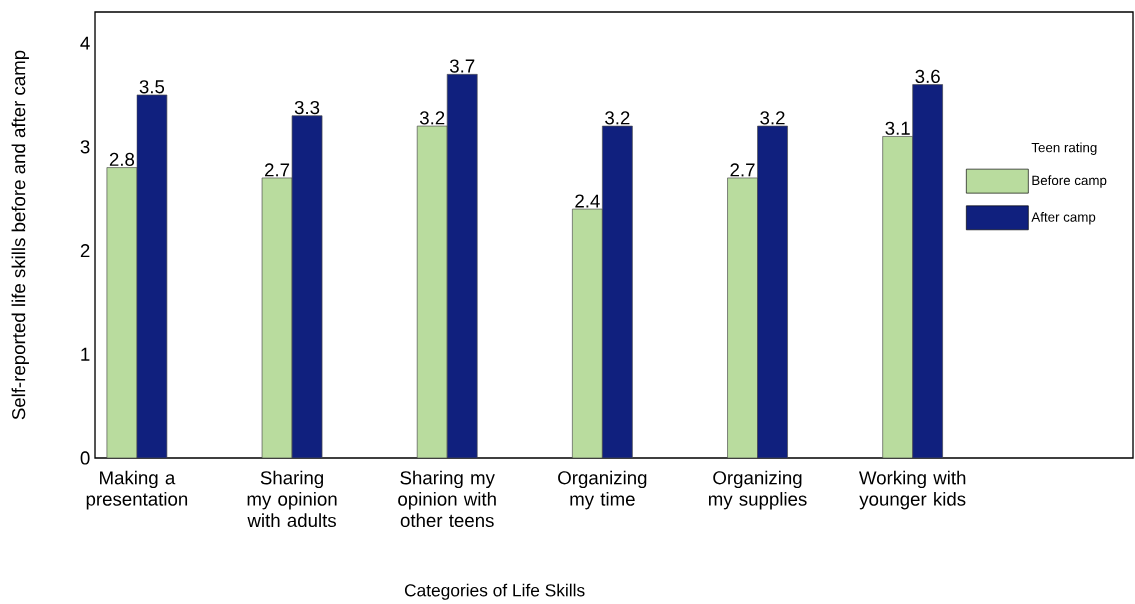 The height and width of the screenshot is (604, 1135). What do you see at coordinates (292, 498) in the screenshot?
I see `x-tick-label: Sharing my opinion with adults` at bounding box center [292, 498].